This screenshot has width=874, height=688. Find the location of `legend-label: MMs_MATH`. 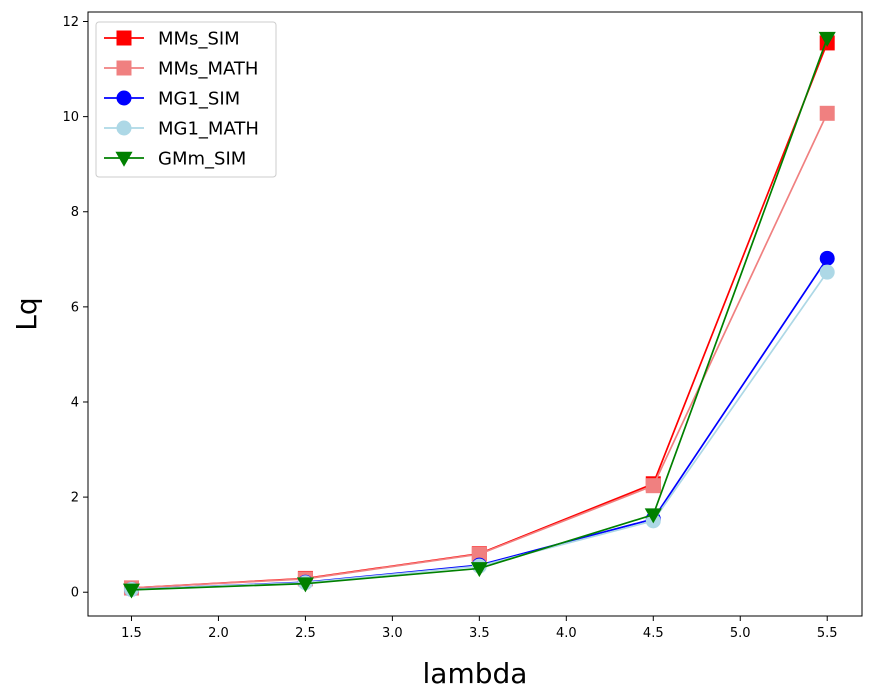

legend-label: MMs_MATH is located at coordinates (208, 69).